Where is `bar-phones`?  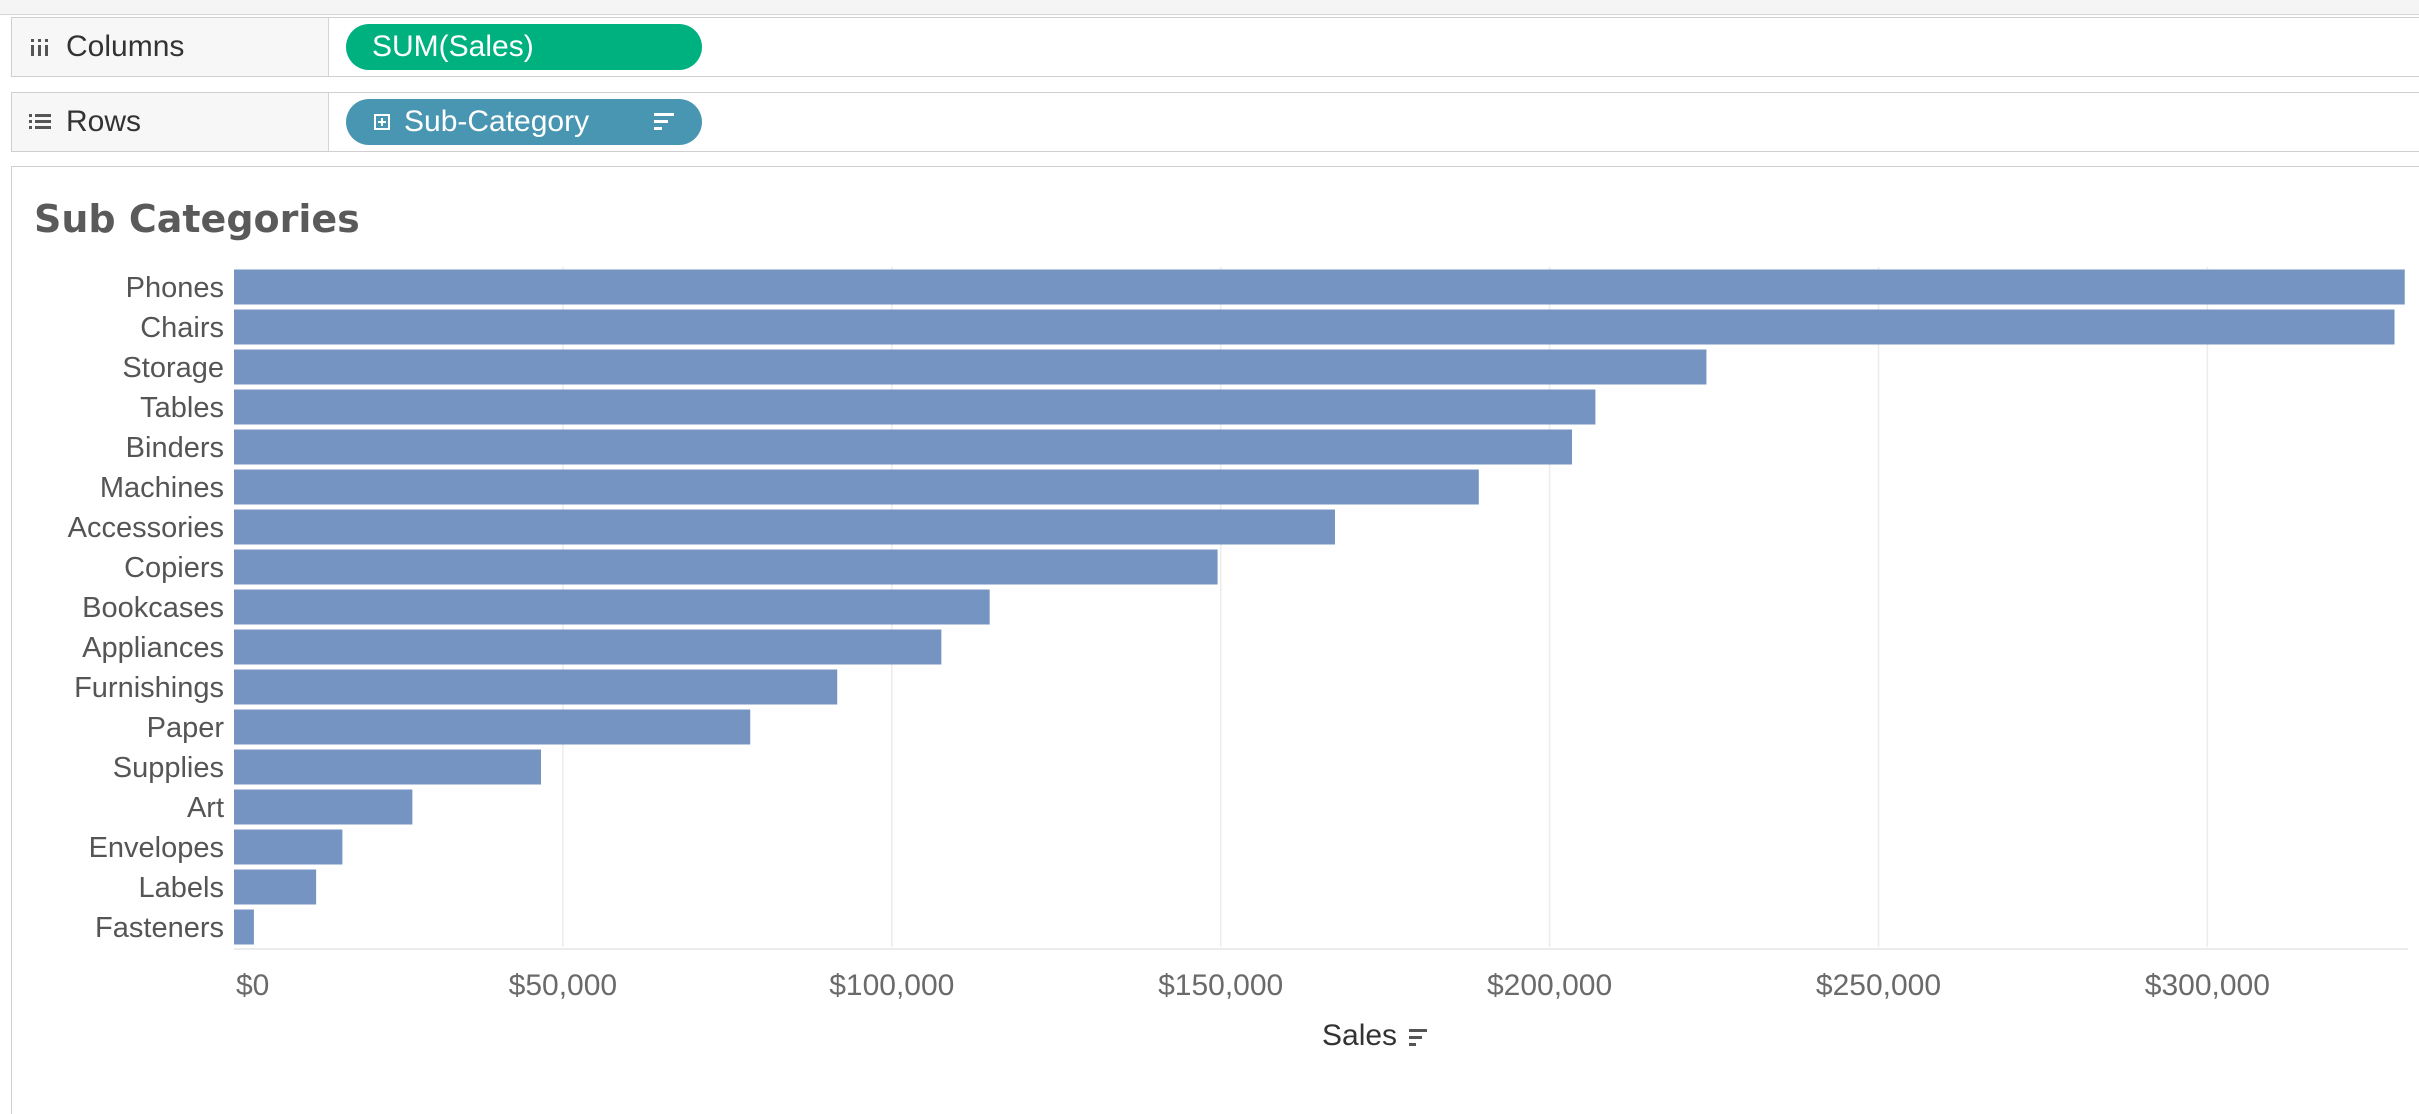 bar-phones is located at coordinates (1319, 287).